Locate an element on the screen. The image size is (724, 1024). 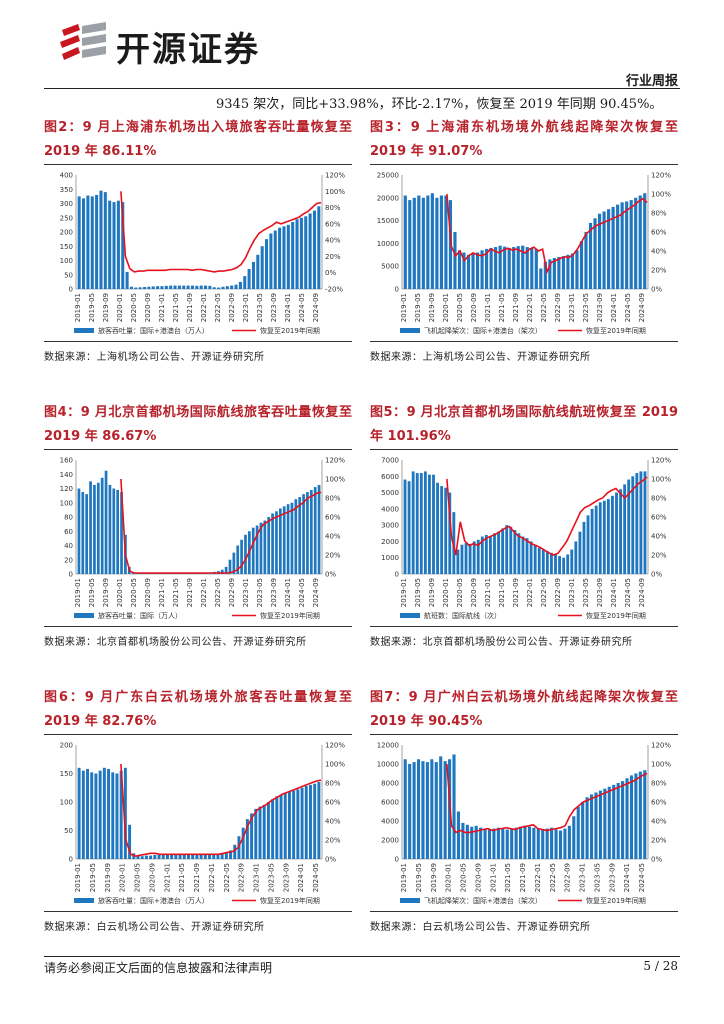
right-tick-label: 0% is located at coordinates (656, 290).